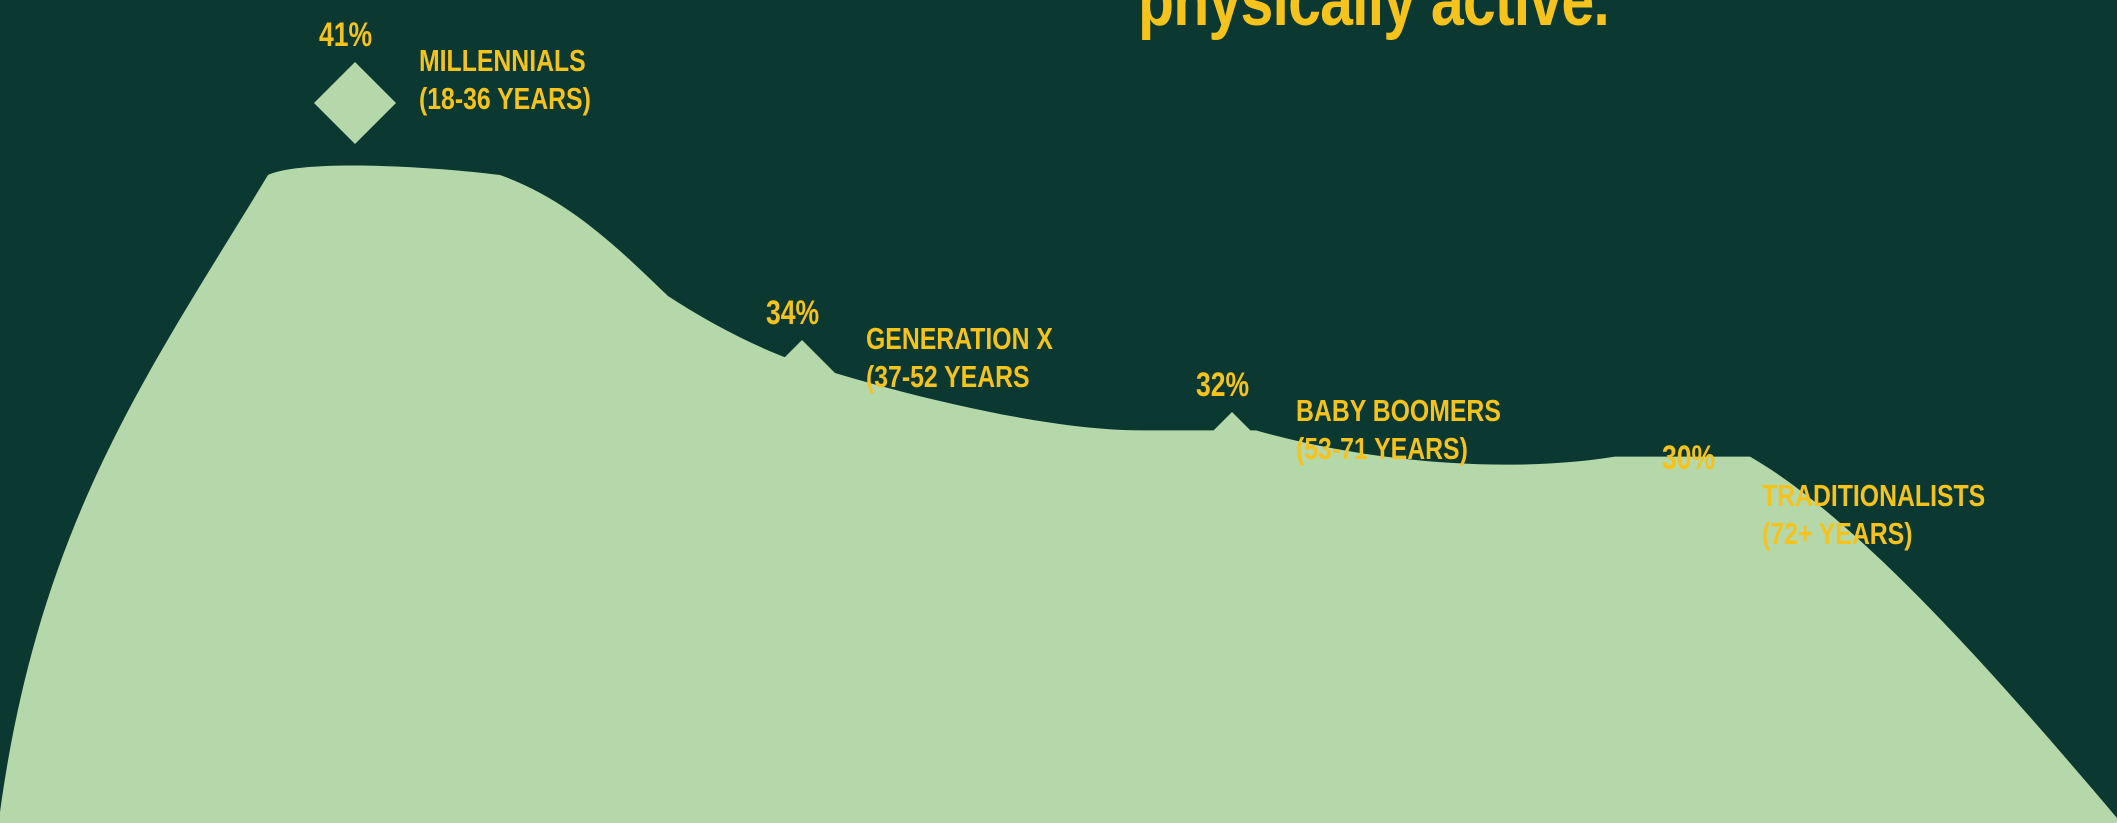 This screenshot has height=823, width=2117. I want to click on category-label: TRADITIONALISTS (72+ YEARS), so click(1873, 515).